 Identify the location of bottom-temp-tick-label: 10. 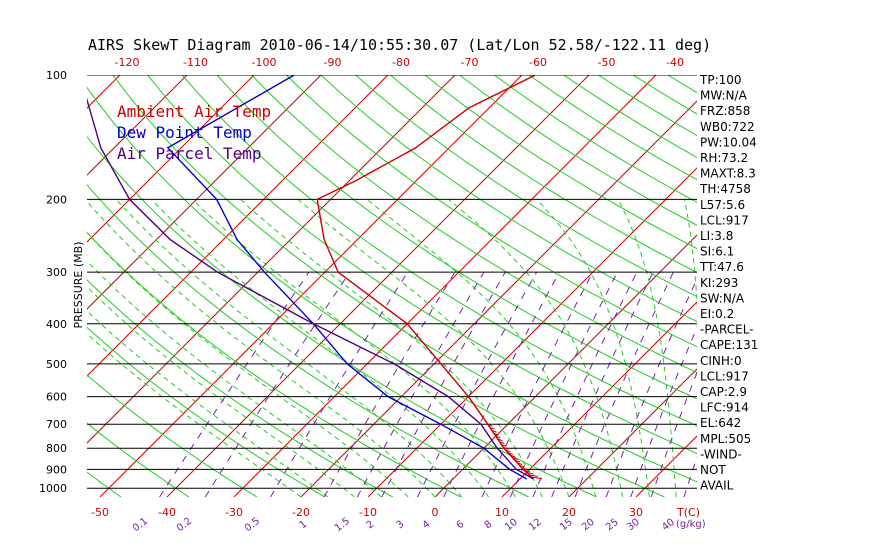
(502, 512).